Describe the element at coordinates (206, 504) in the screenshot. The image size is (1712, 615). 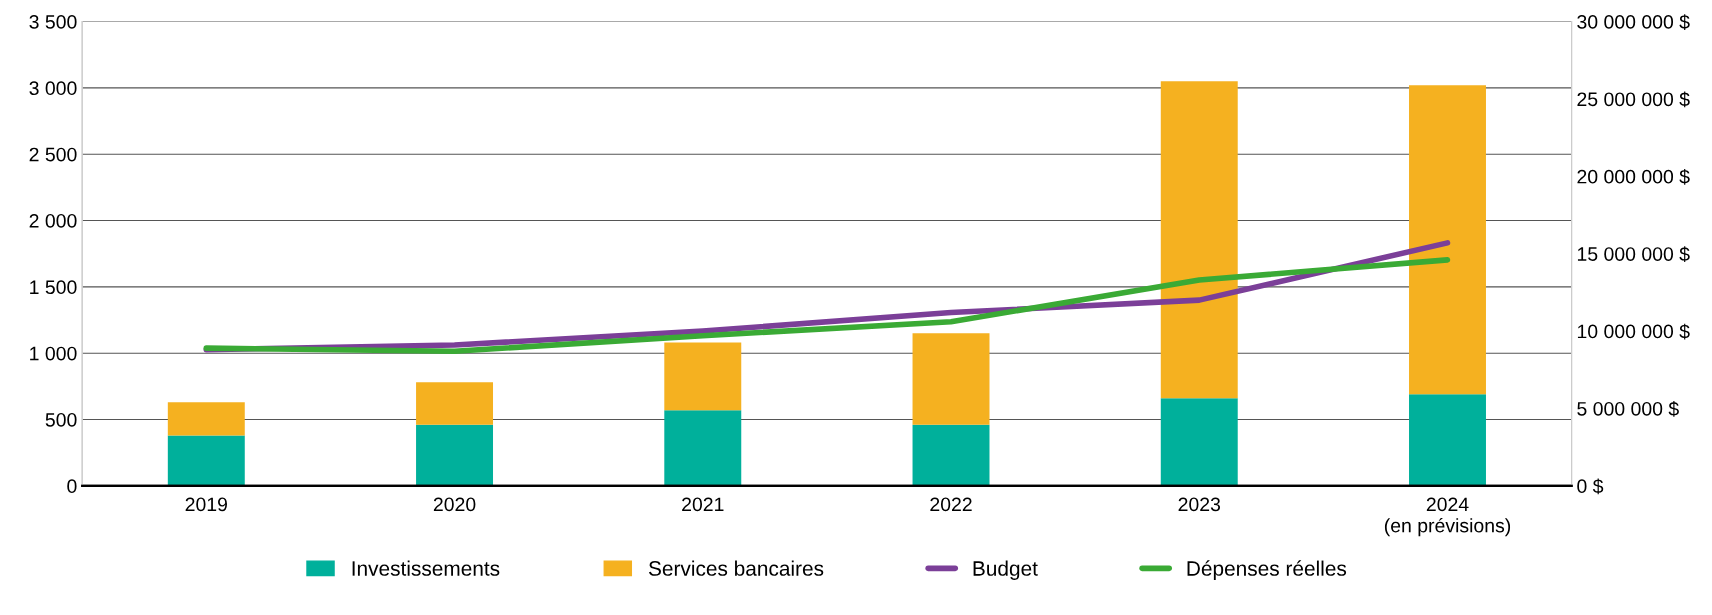
I see `x-tick-label: 2019` at that location.